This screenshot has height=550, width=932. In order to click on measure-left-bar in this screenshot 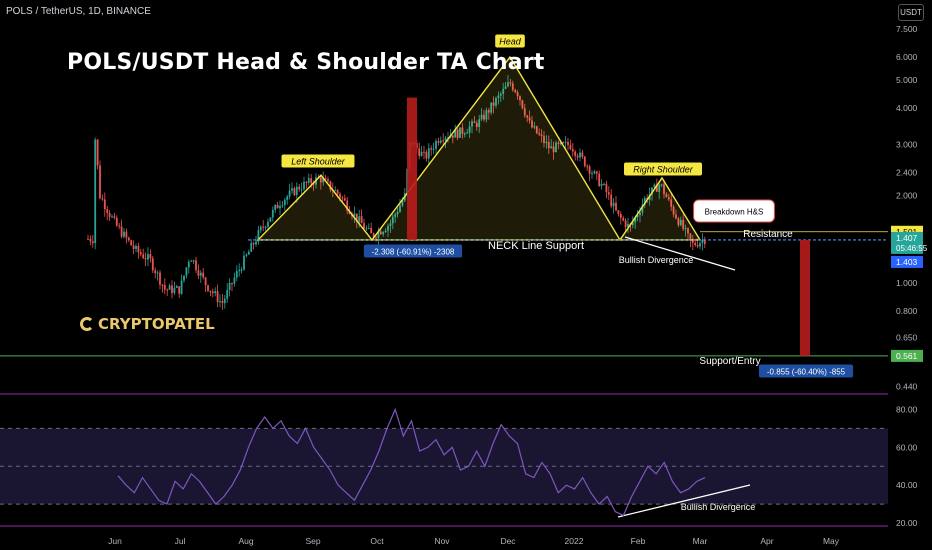, I will do `click(412, 168)`.